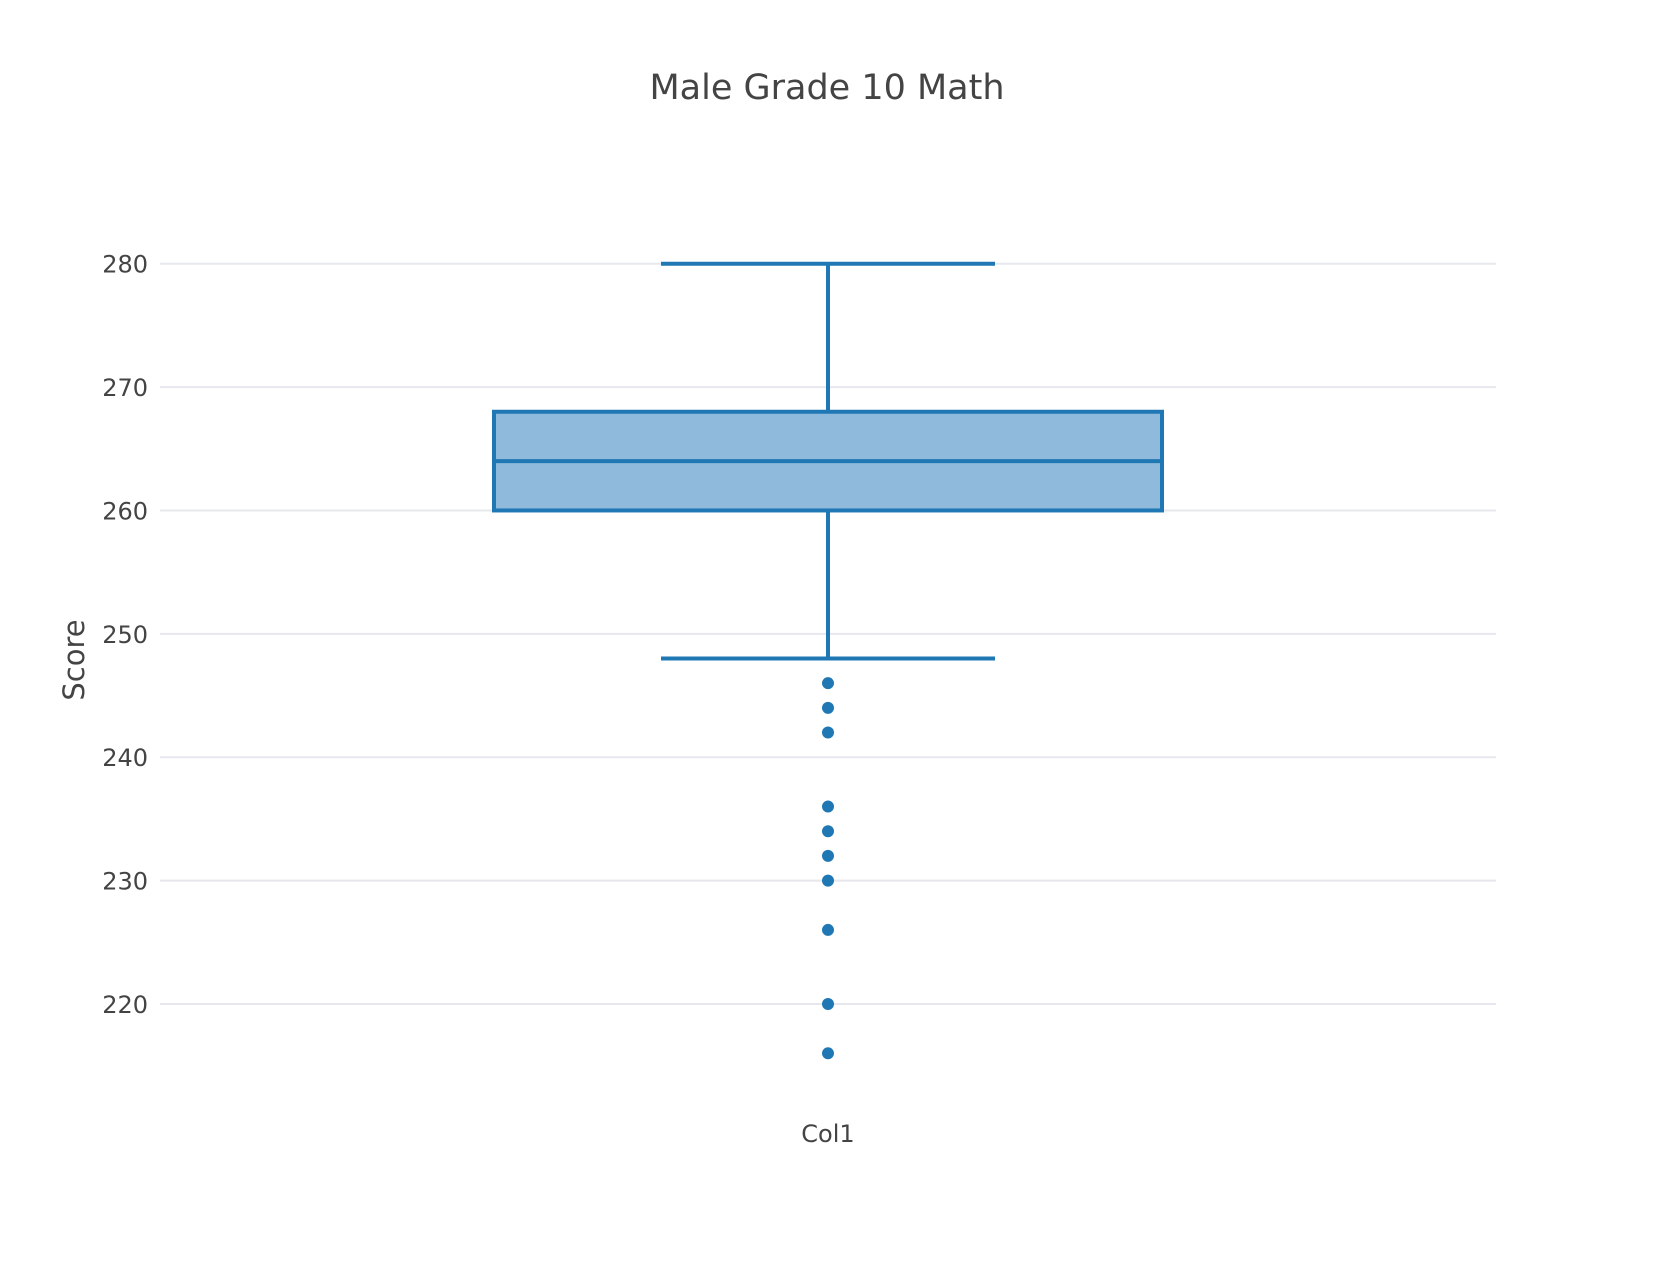  Describe the element at coordinates (74, 659) in the screenshot. I see `y-axis-title: Score` at that location.